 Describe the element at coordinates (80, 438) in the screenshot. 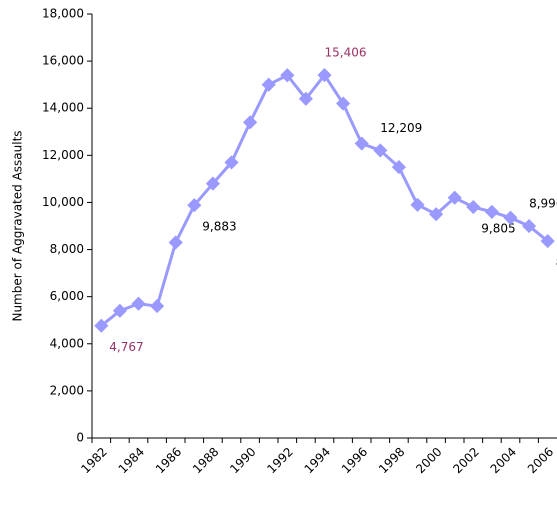

I see `y-tick-label: 0` at that location.